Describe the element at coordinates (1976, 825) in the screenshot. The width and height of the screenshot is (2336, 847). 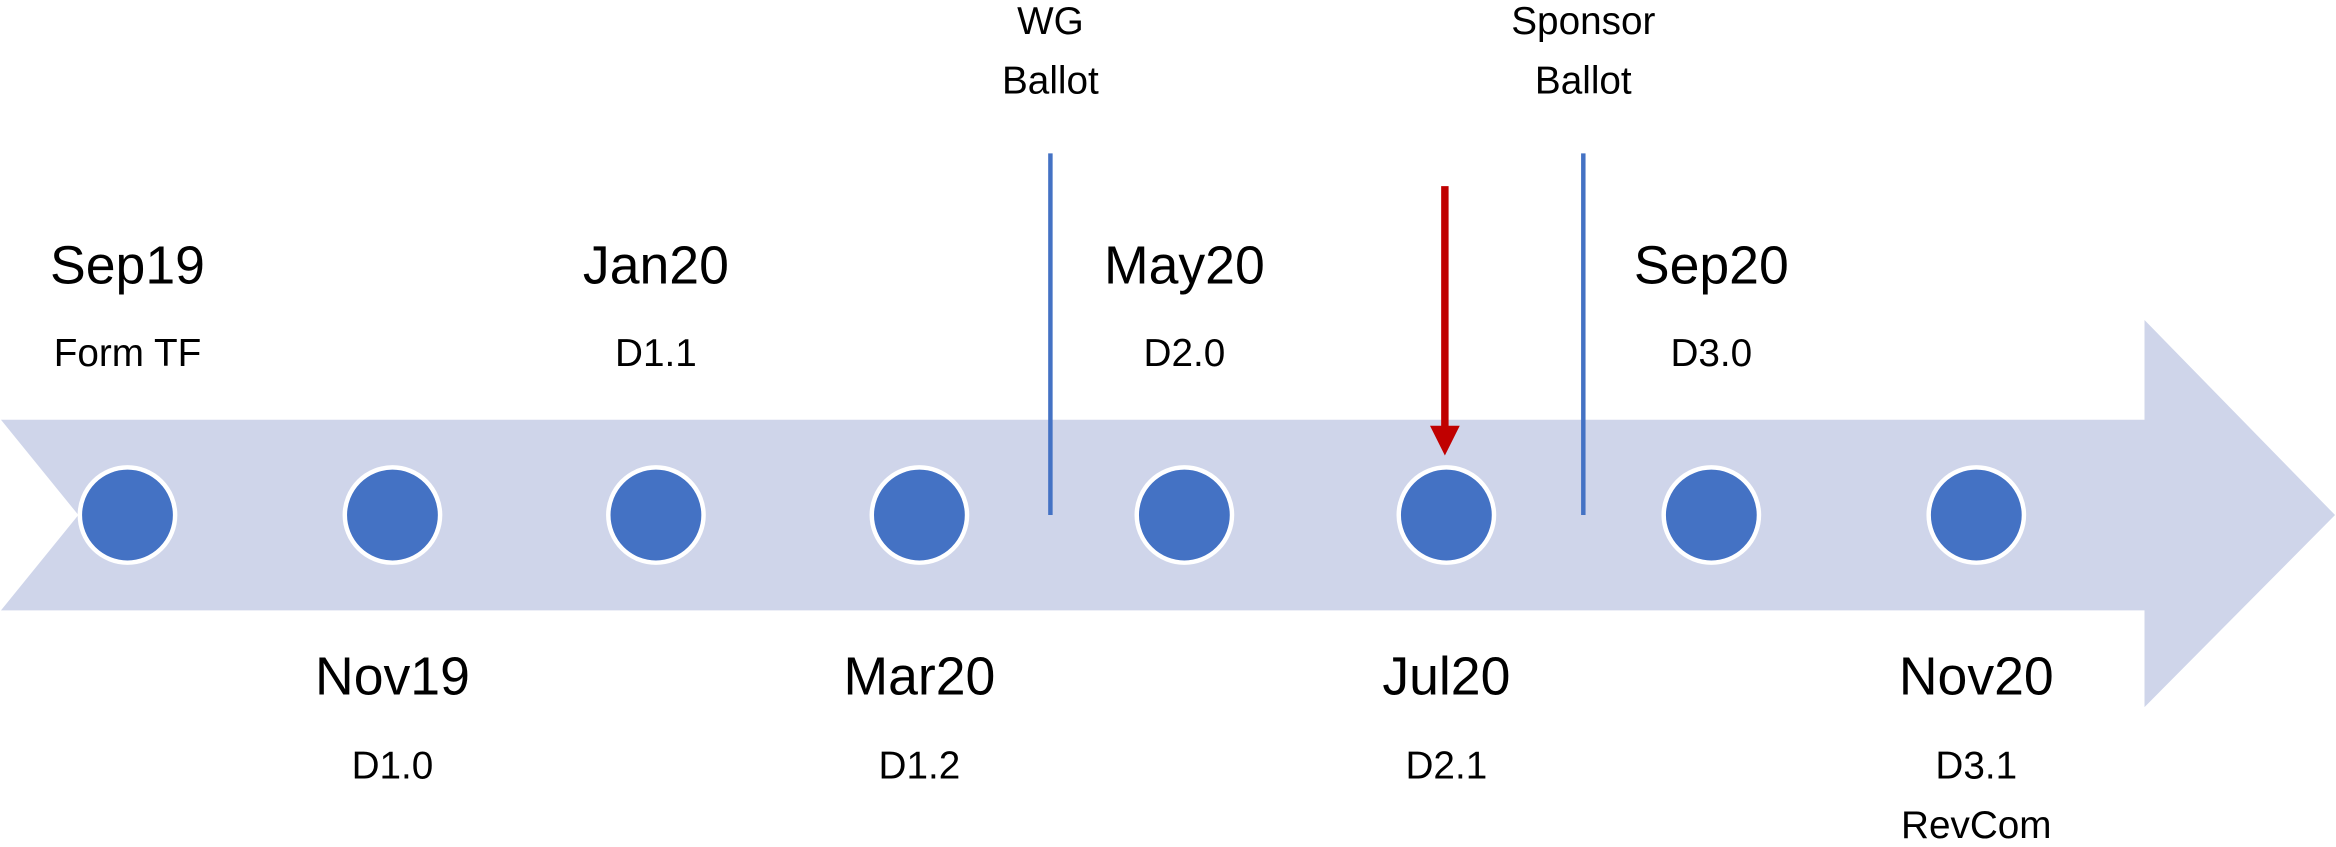
I see `milestone-label: RevCom` at that location.